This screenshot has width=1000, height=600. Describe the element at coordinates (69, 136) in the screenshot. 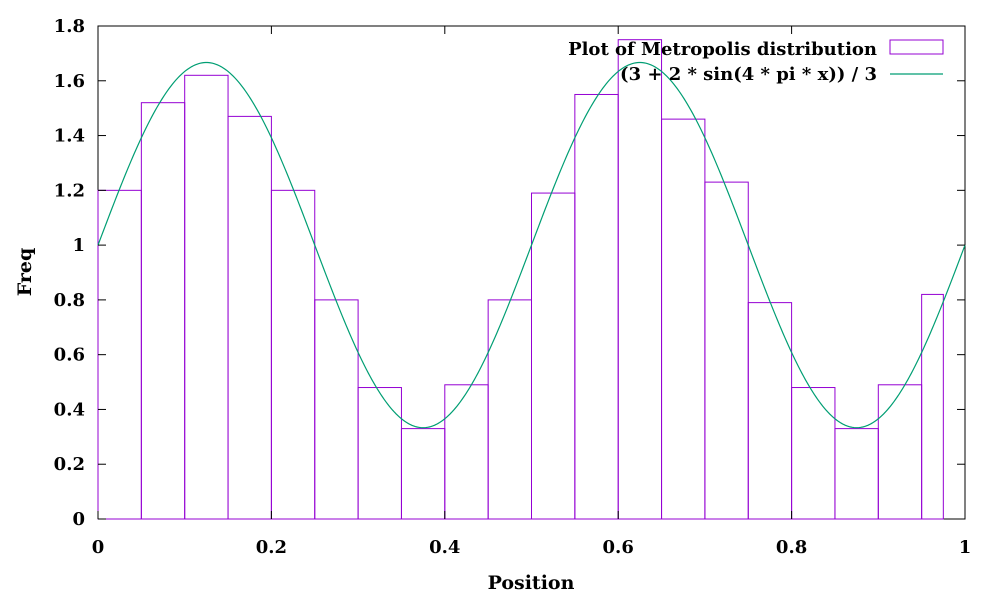

I see `y-tick-label: 1.4` at that location.